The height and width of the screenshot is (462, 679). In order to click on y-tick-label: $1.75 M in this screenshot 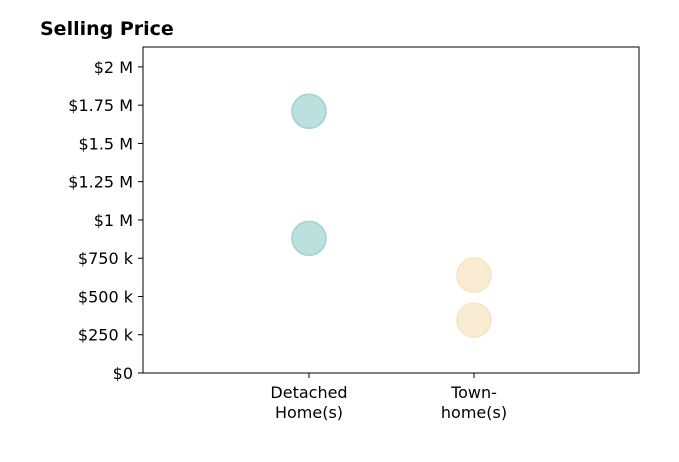, I will do `click(100, 105)`.